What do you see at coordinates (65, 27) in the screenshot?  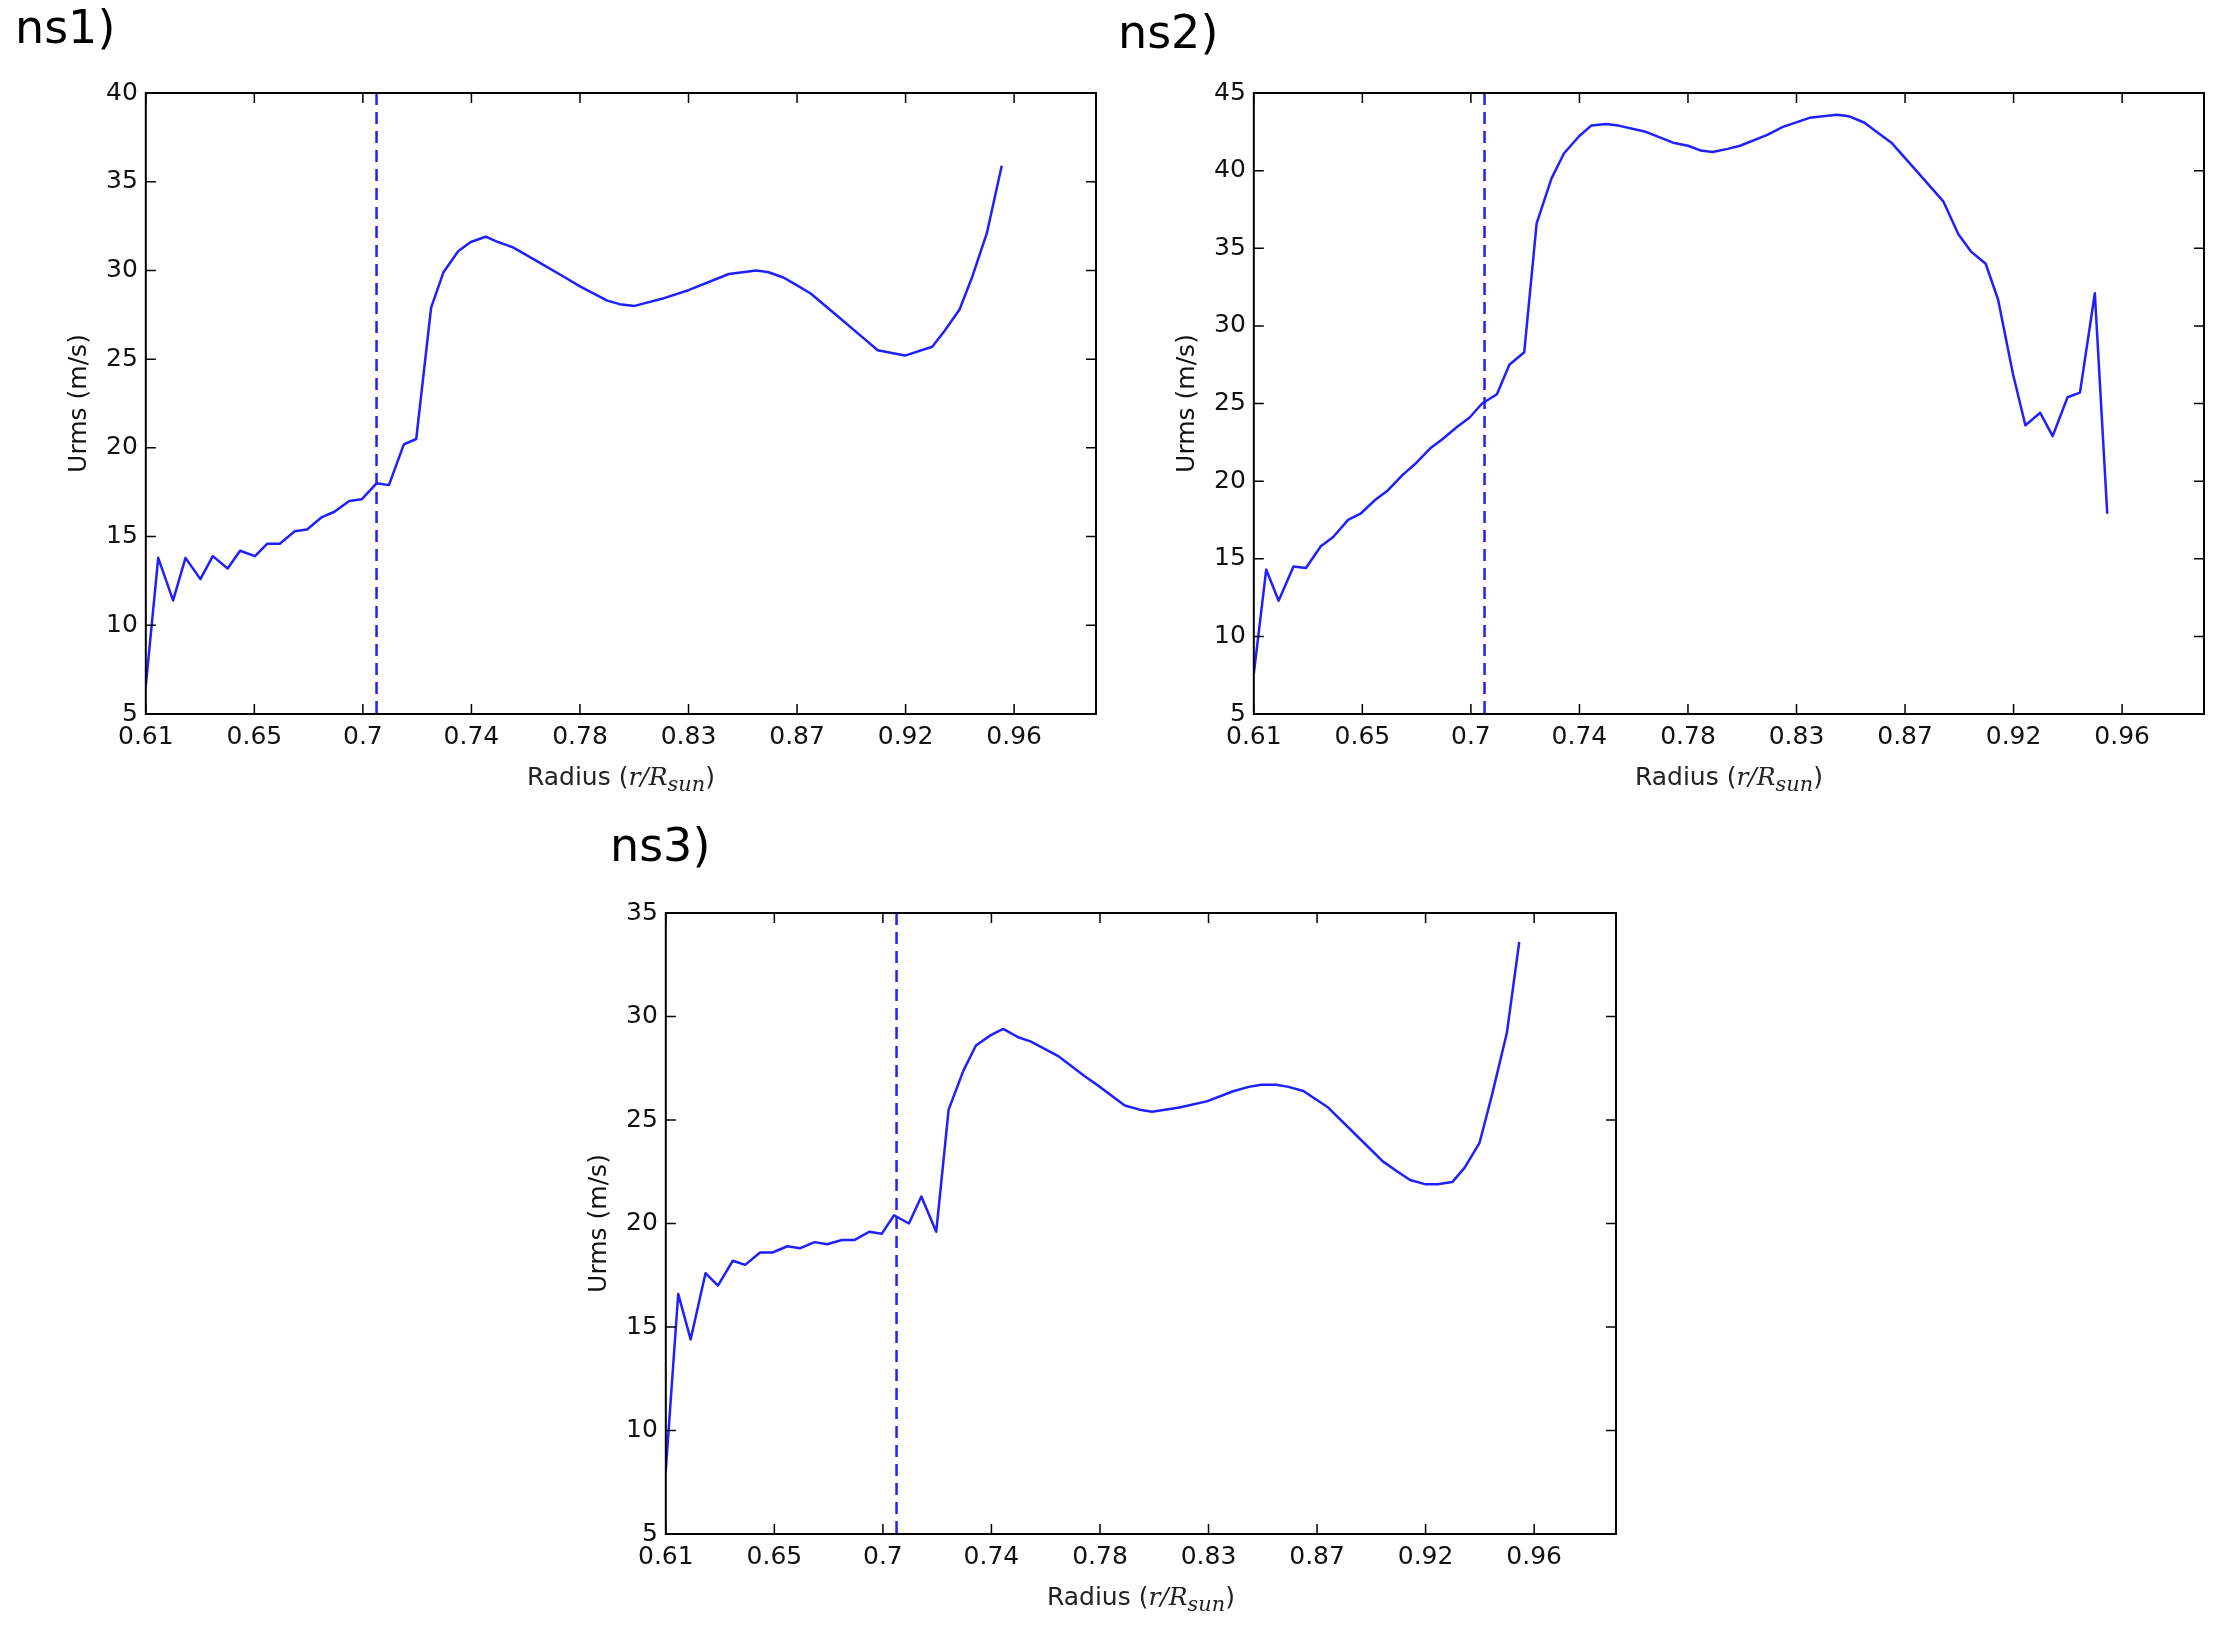 I see `chart-title: ns1)` at bounding box center [65, 27].